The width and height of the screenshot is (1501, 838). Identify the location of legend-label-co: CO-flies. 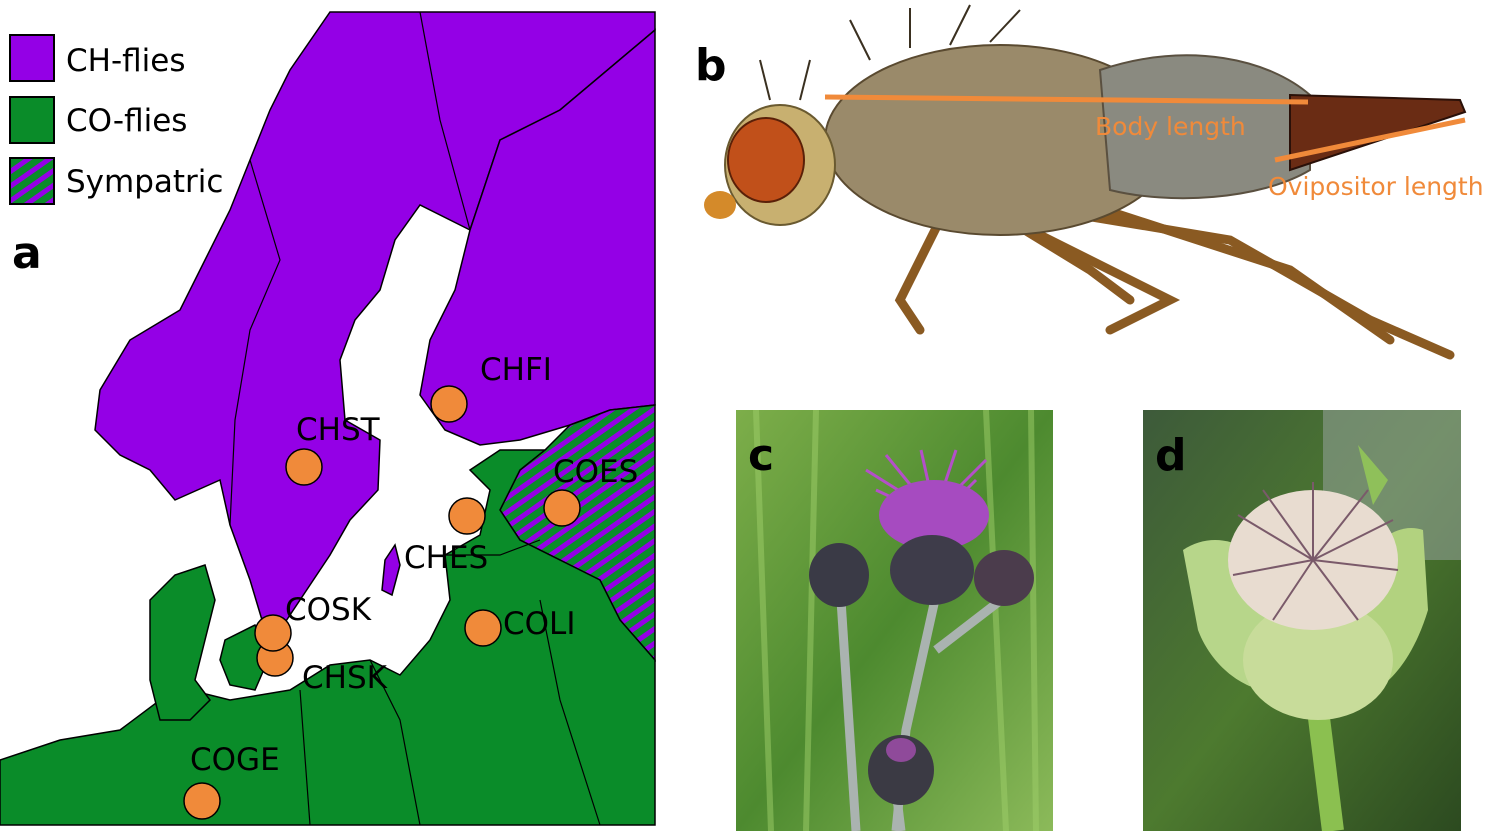
(126, 121).